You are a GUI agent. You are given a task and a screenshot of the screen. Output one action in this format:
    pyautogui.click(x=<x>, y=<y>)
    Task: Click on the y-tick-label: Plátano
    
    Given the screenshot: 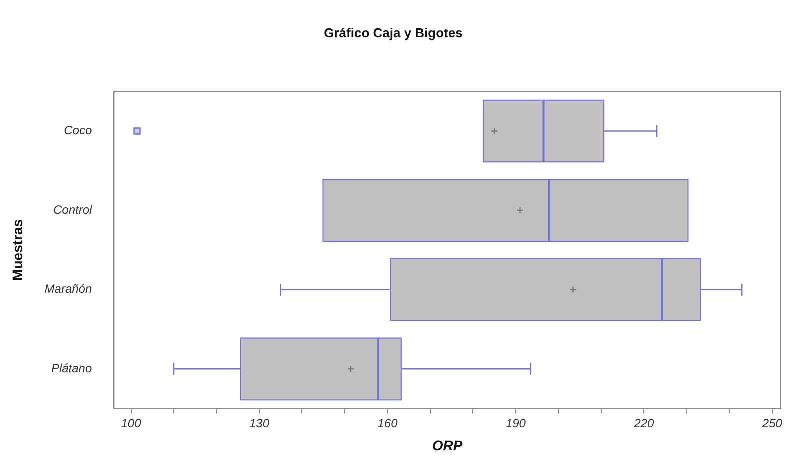 What is the action you would take?
    pyautogui.click(x=71, y=368)
    